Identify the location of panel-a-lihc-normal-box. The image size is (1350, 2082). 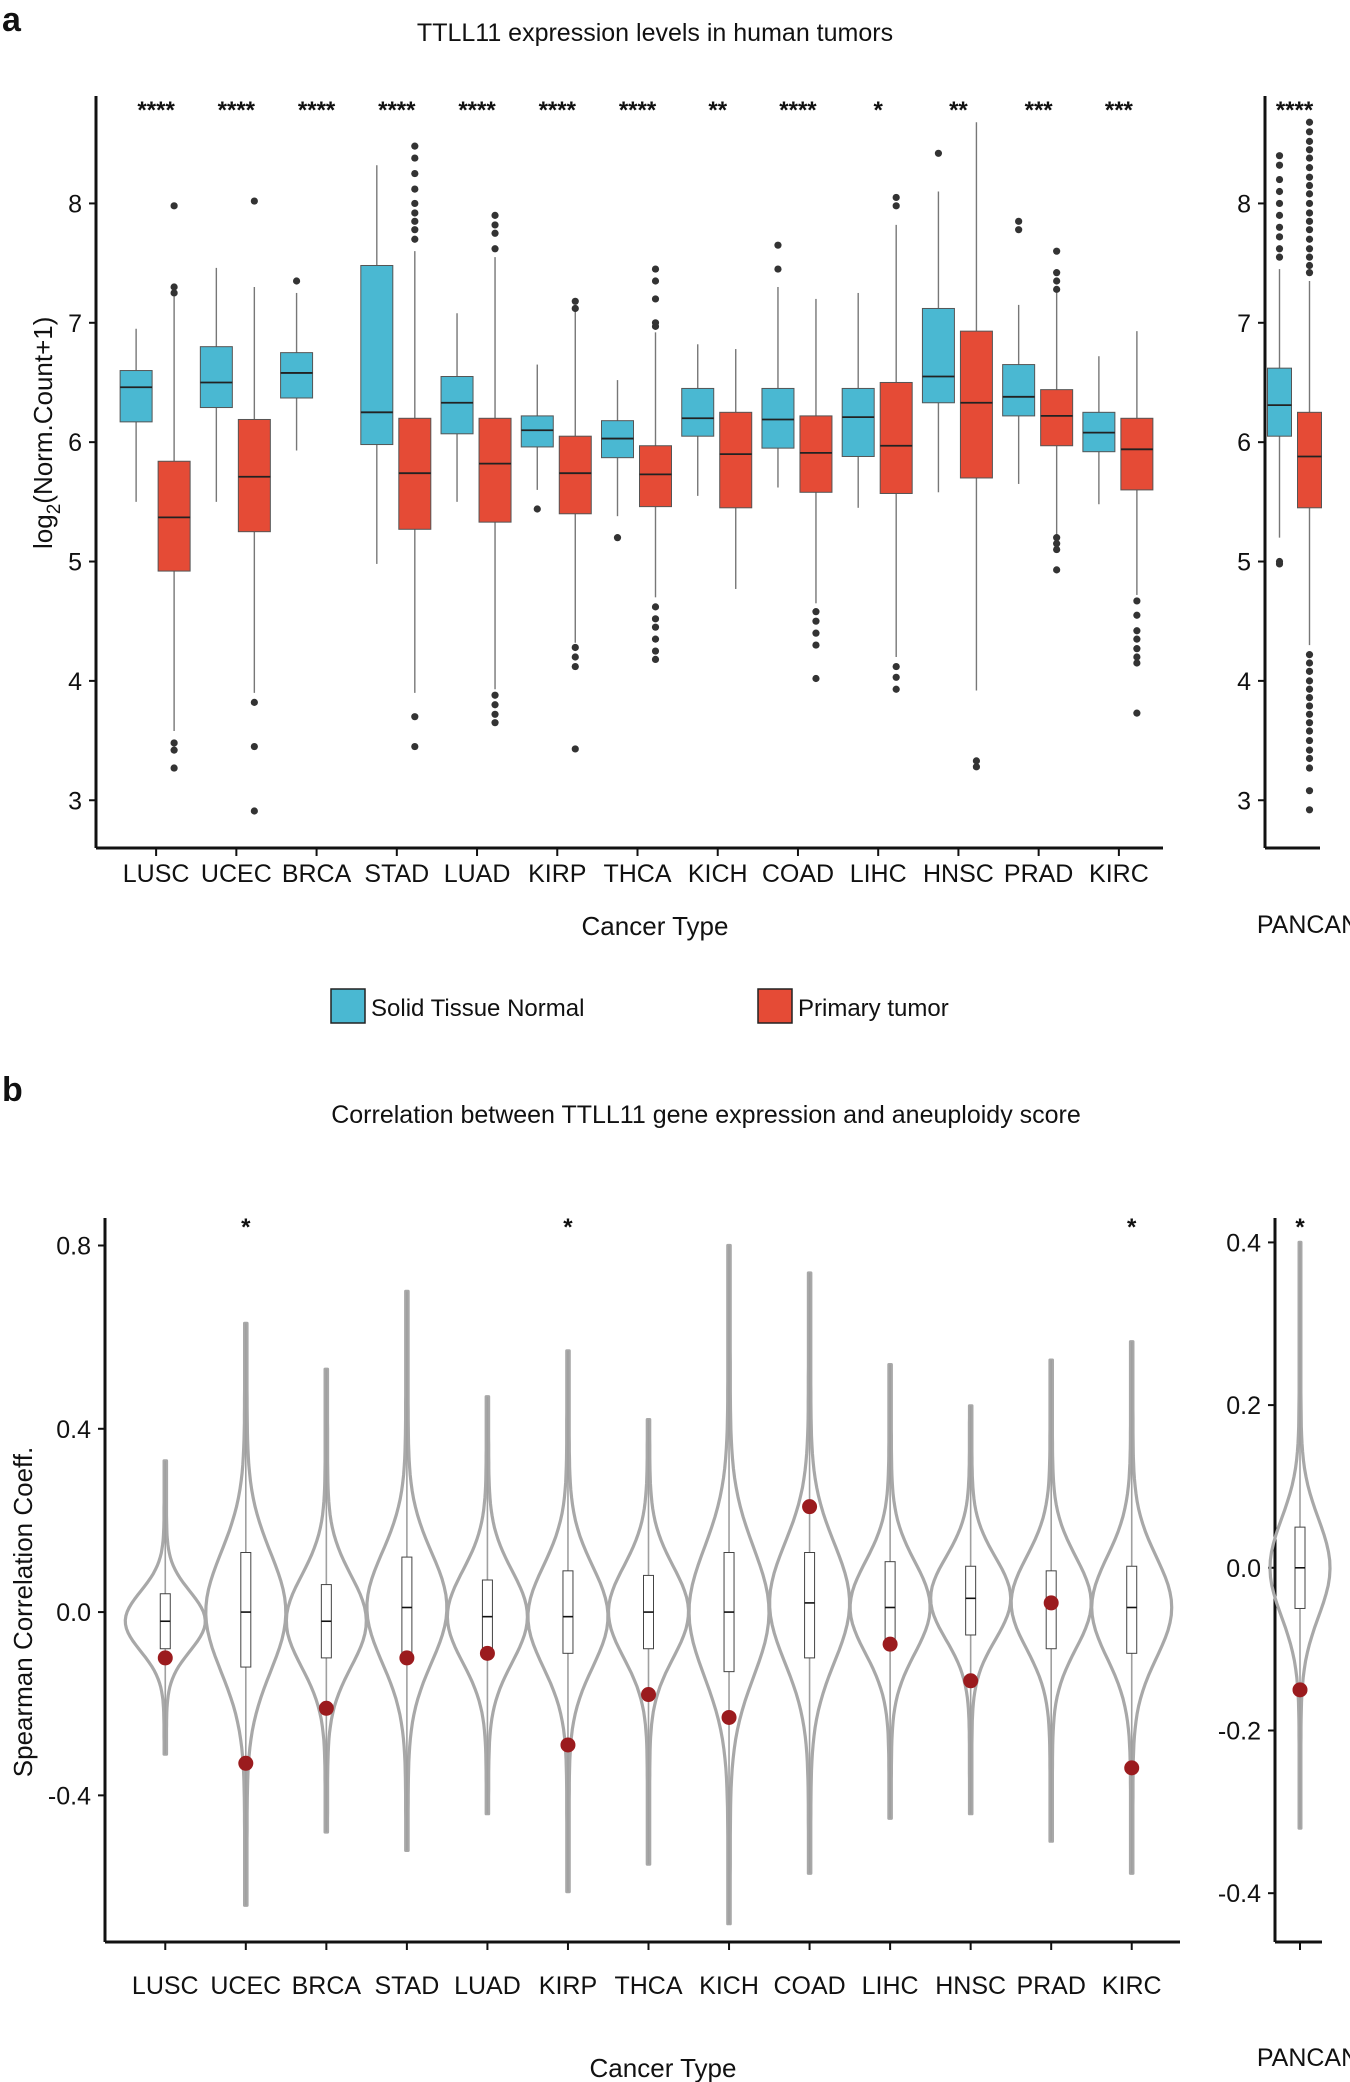
(858, 422).